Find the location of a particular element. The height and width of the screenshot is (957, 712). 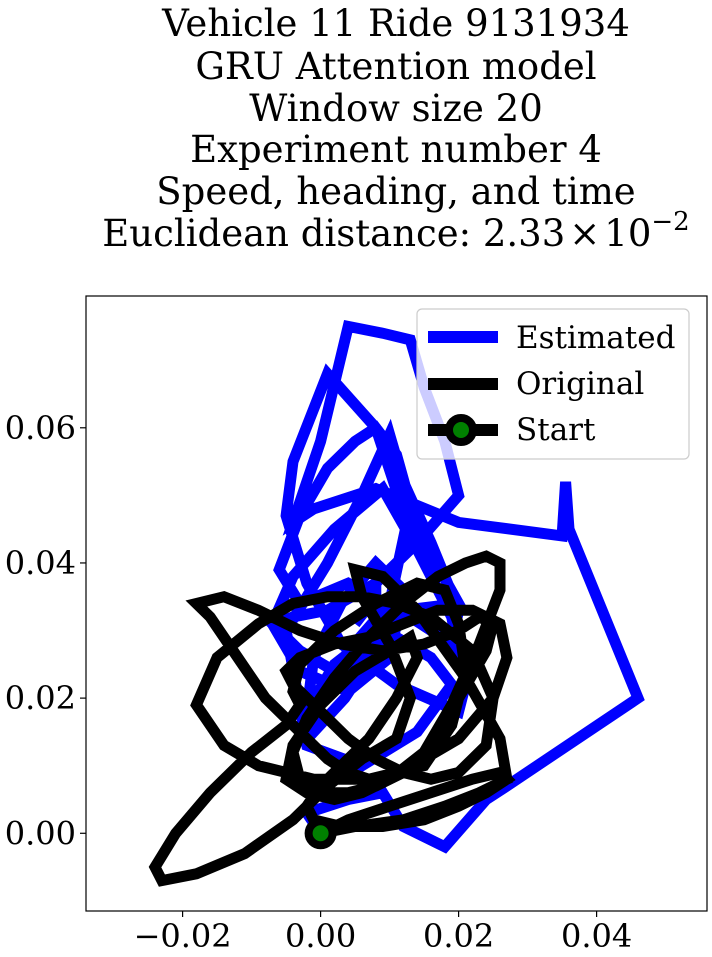

legend-label-original: Original is located at coordinates (580, 384).